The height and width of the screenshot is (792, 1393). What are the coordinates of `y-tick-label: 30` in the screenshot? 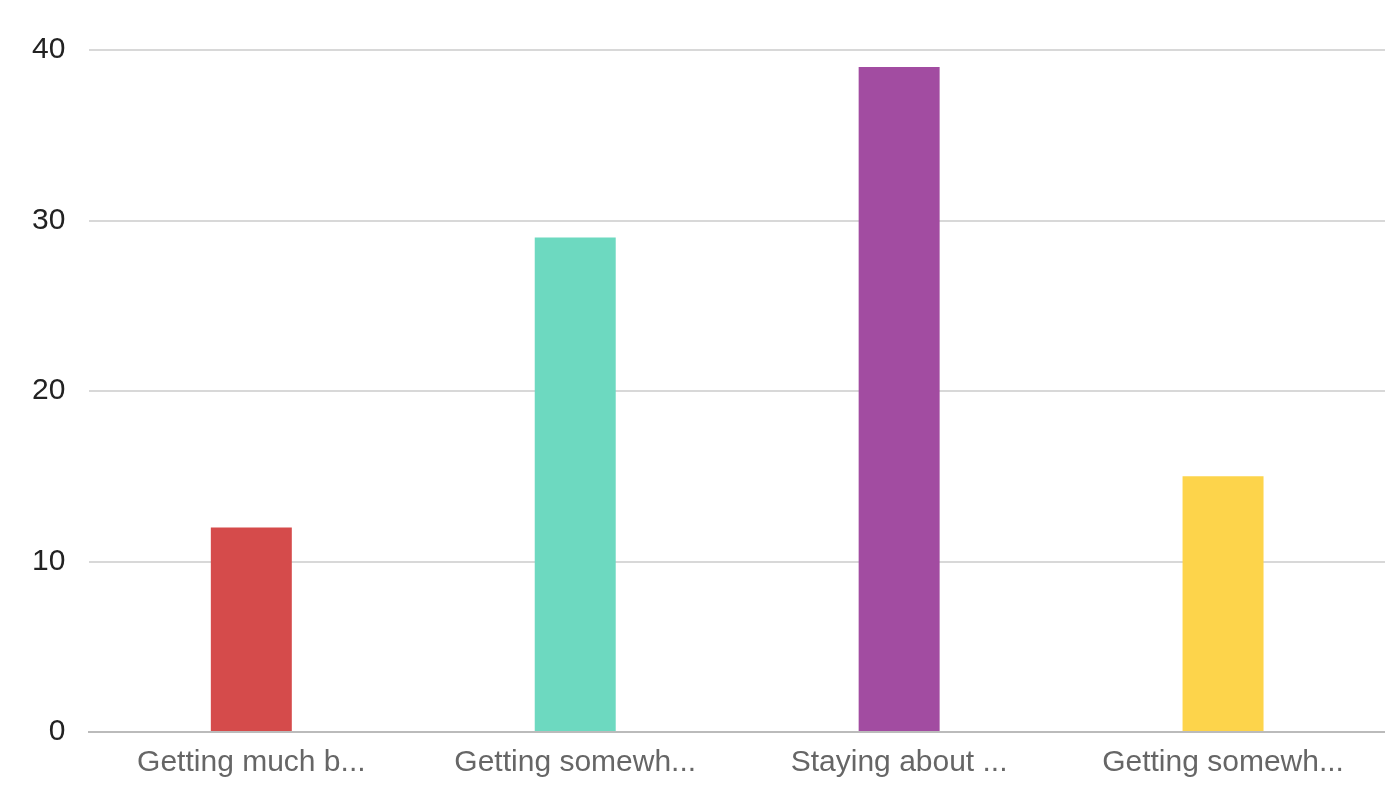 It's located at (48, 218).